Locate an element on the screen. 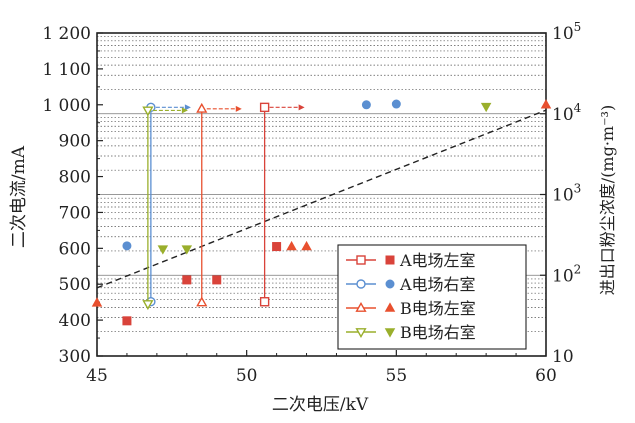 Image resolution: width=635 pixels, height=423 pixels. y-tick-label: 900 is located at coordinates (75, 142).